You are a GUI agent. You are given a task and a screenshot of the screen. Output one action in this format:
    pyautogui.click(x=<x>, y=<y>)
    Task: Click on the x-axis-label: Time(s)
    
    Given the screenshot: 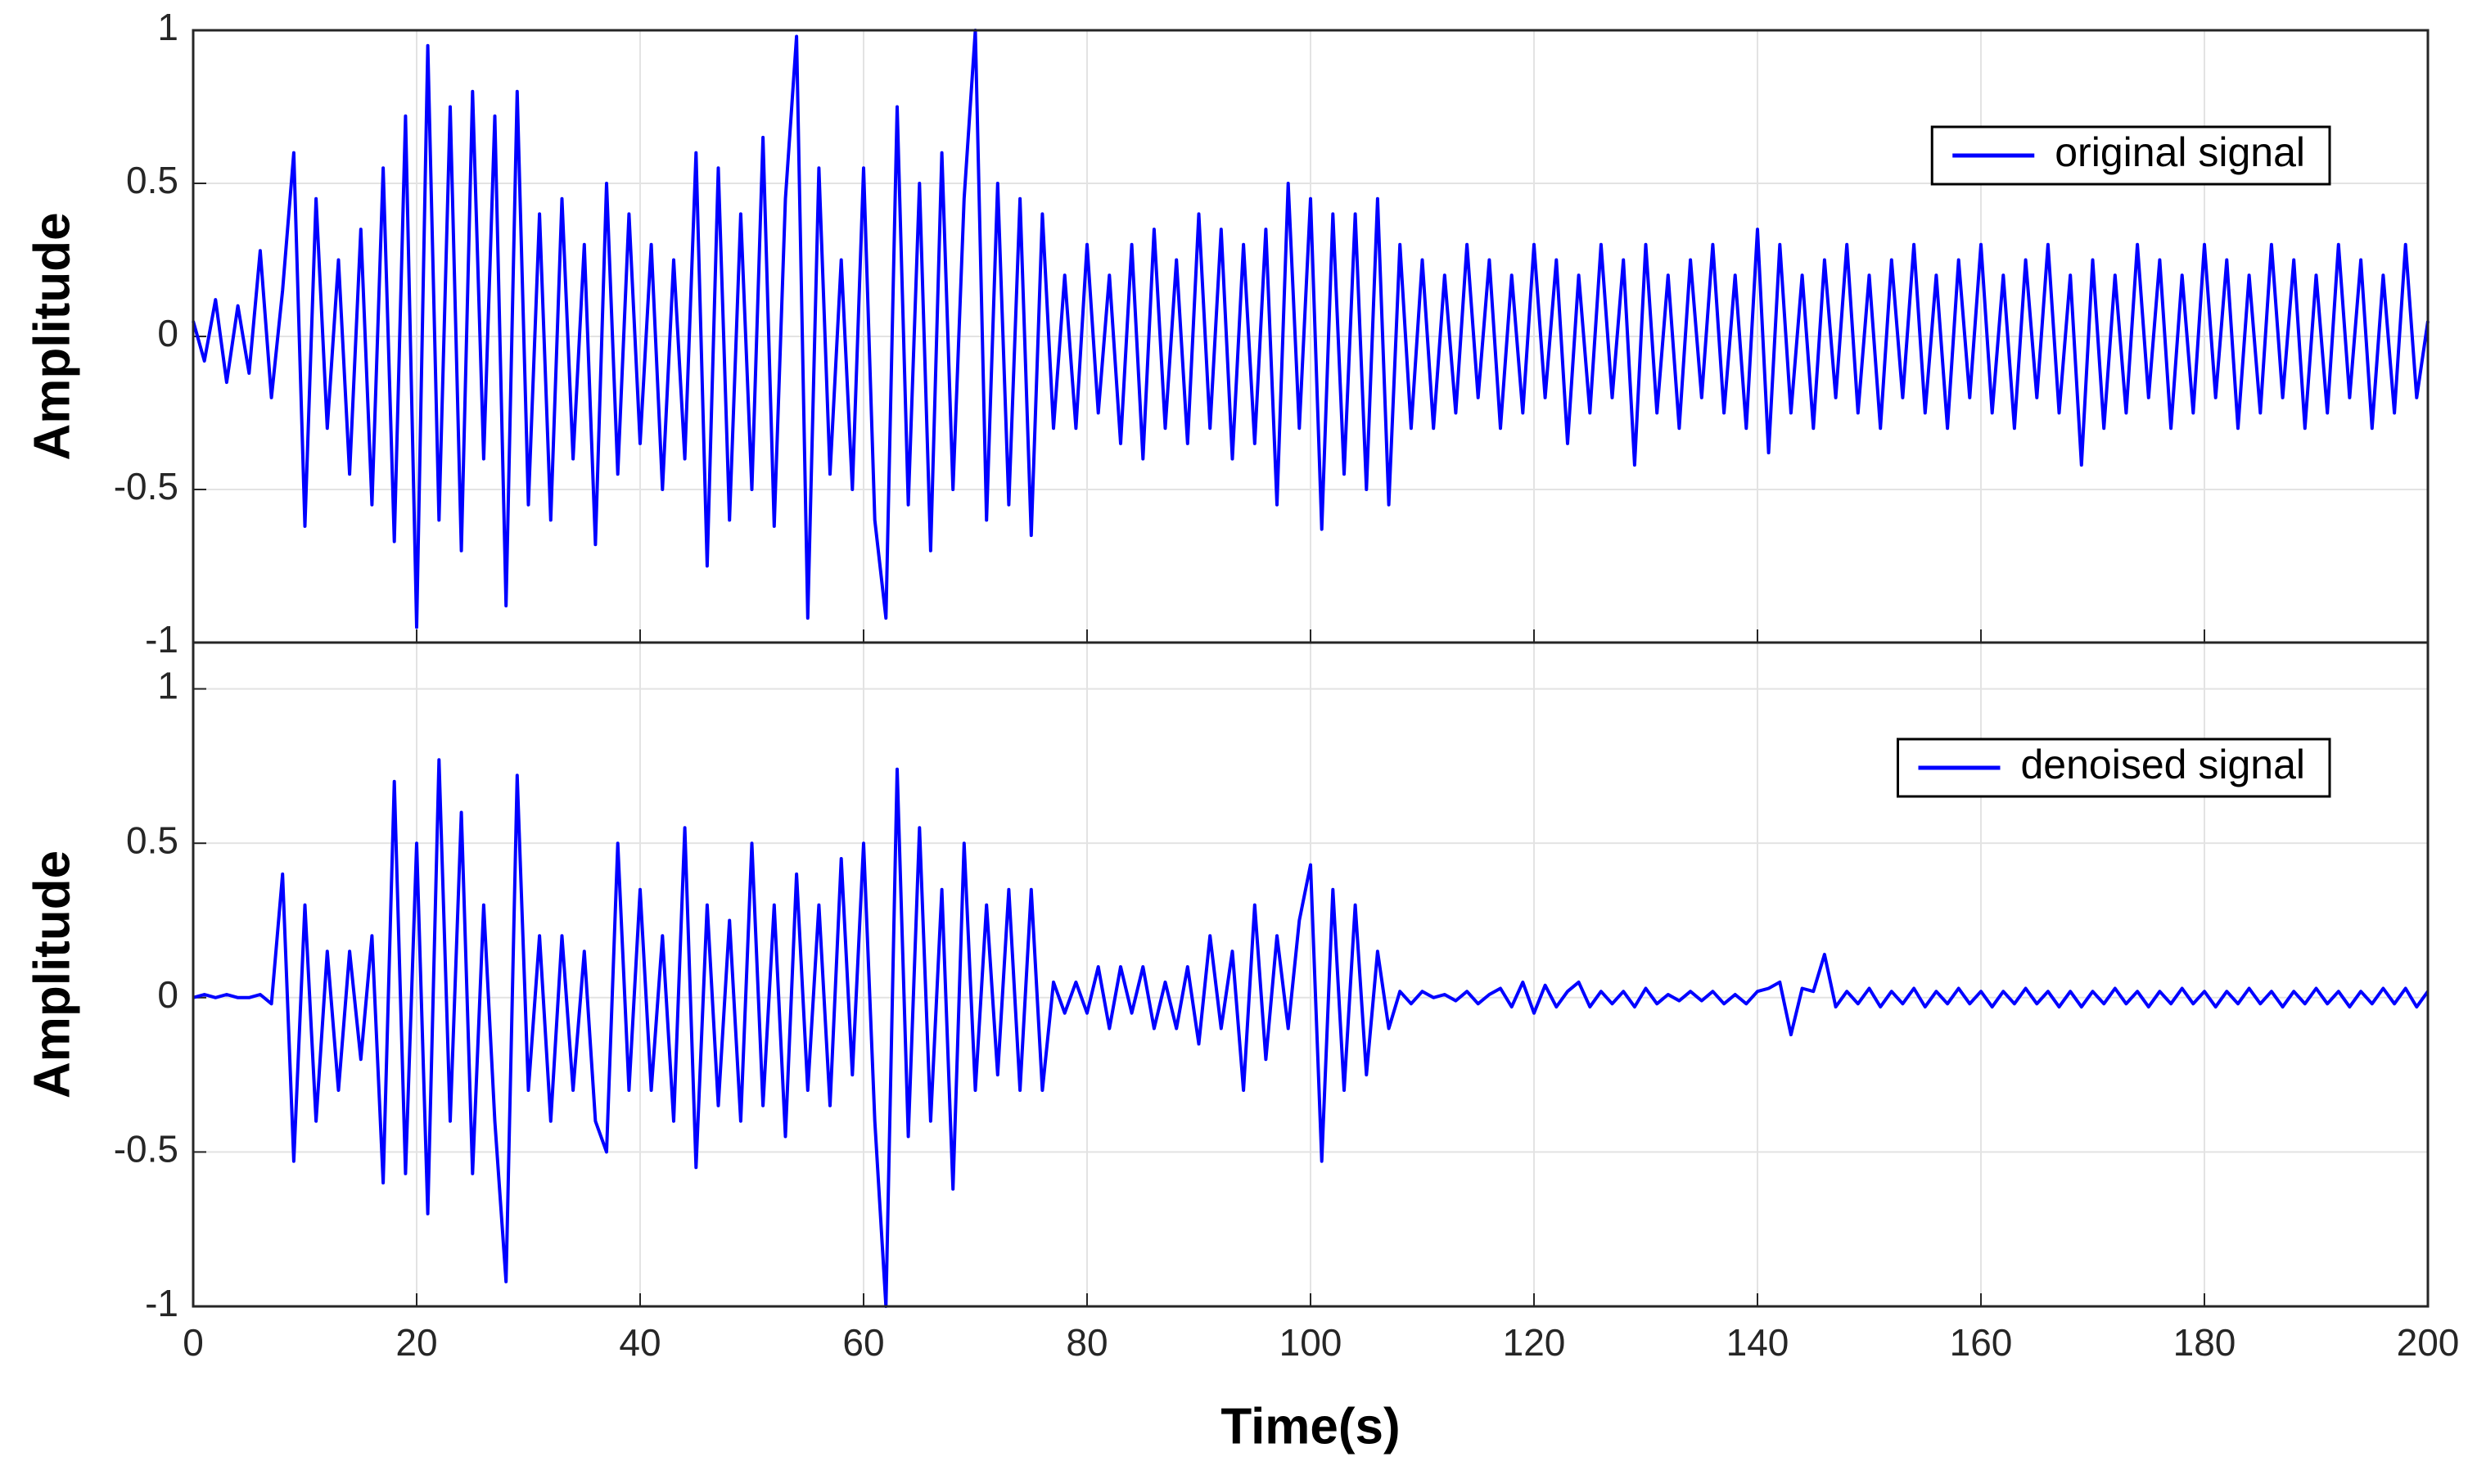 What is the action you would take?
    pyautogui.click(x=1310, y=1426)
    